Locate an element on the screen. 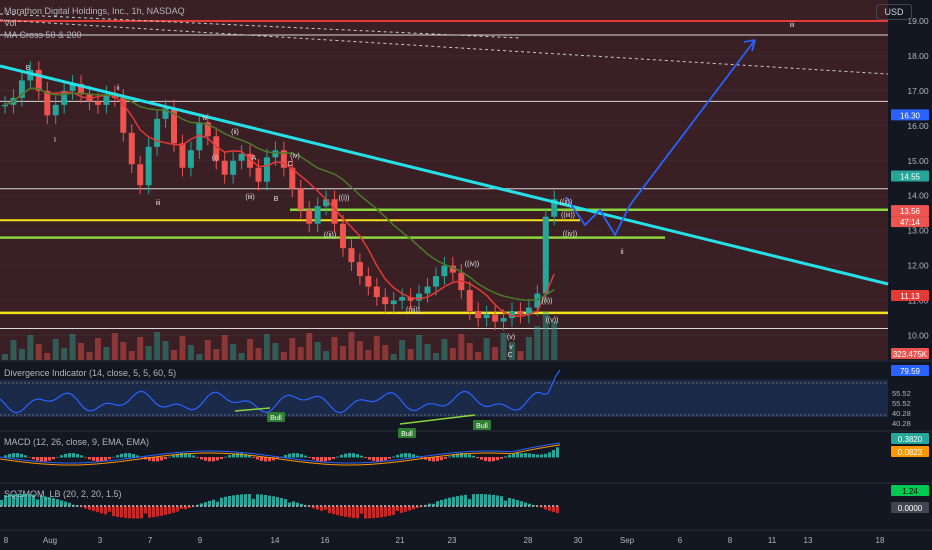 This screenshot has height=550, width=932. price-tag-text: 323.475K is located at coordinates (910, 354).